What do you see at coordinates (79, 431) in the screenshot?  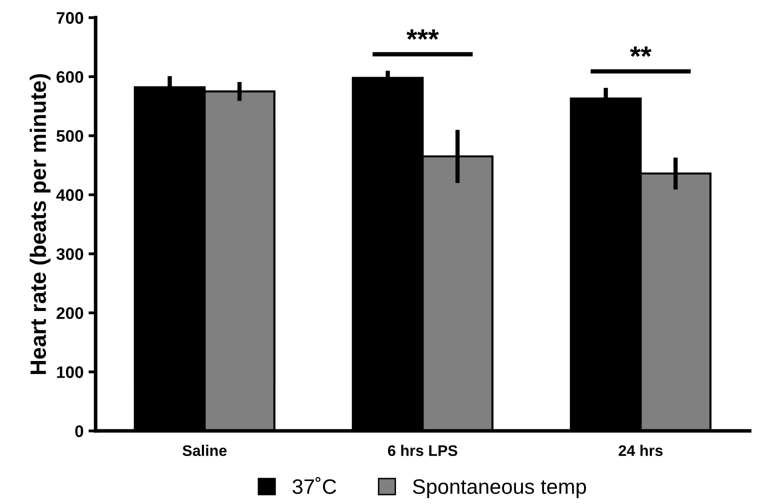 I see `y-tick-label: 0` at bounding box center [79, 431].